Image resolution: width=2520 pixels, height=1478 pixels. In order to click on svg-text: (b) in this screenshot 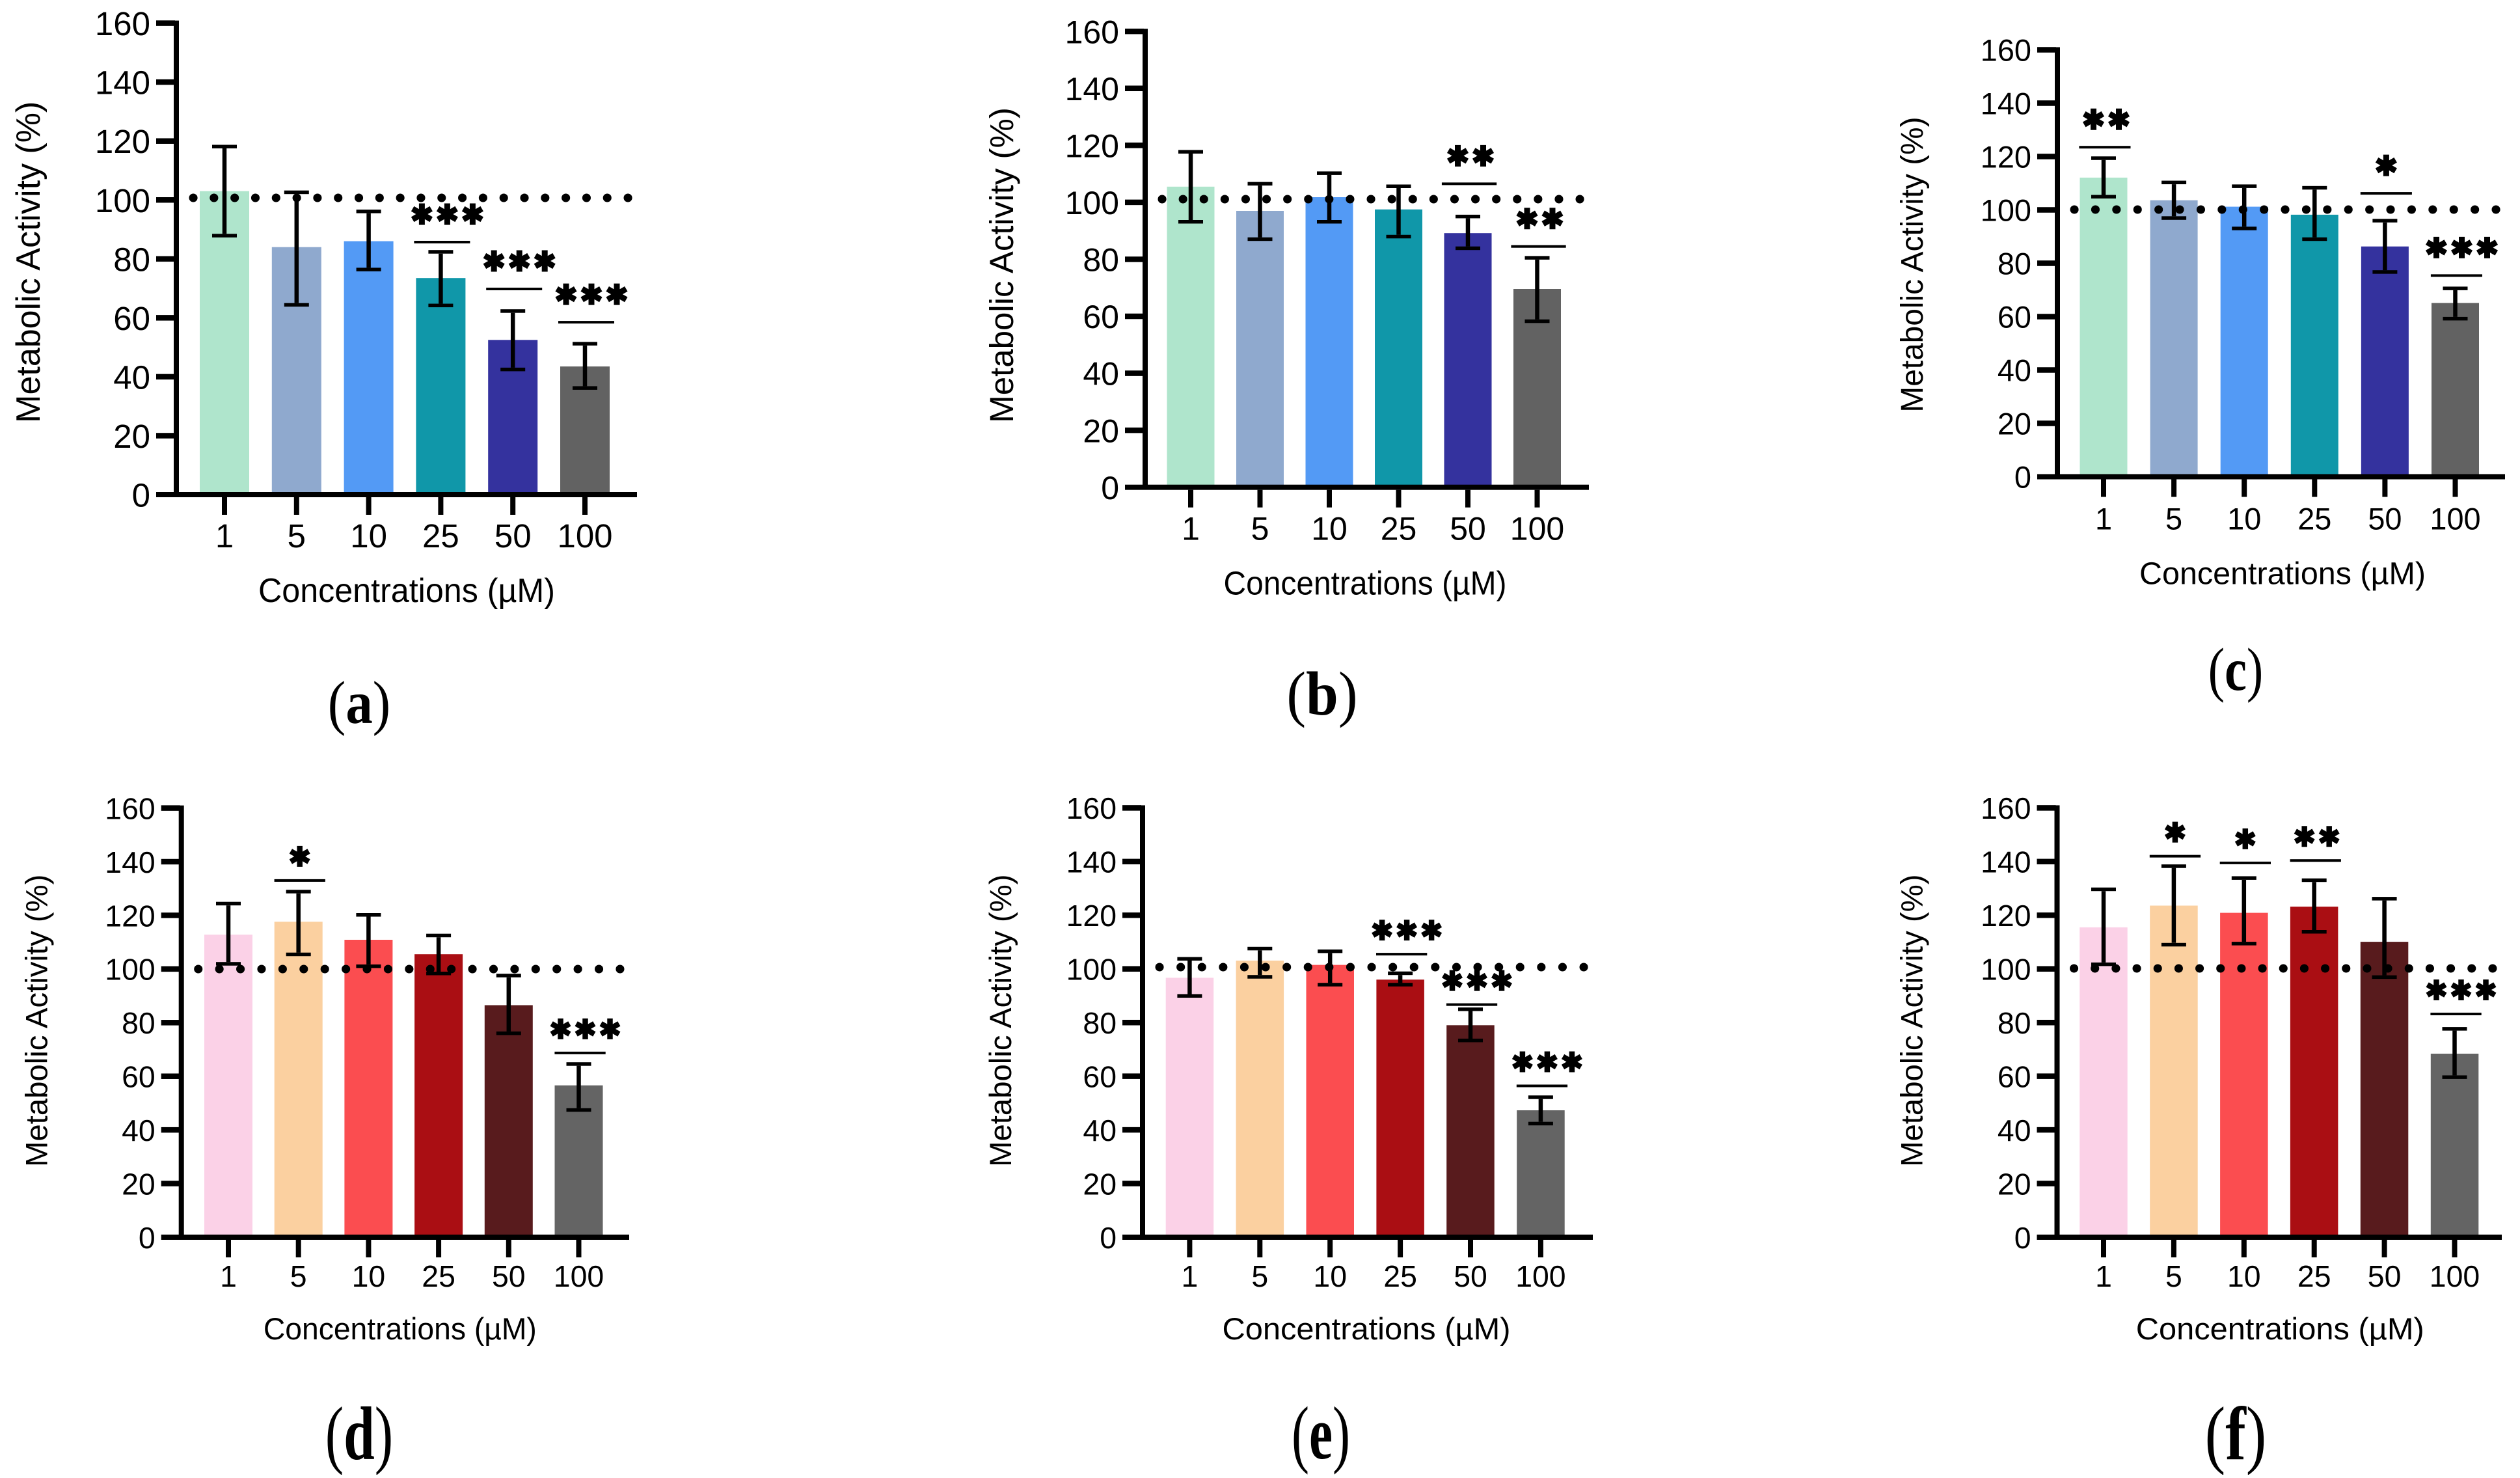, I will do `click(1322, 694)`.